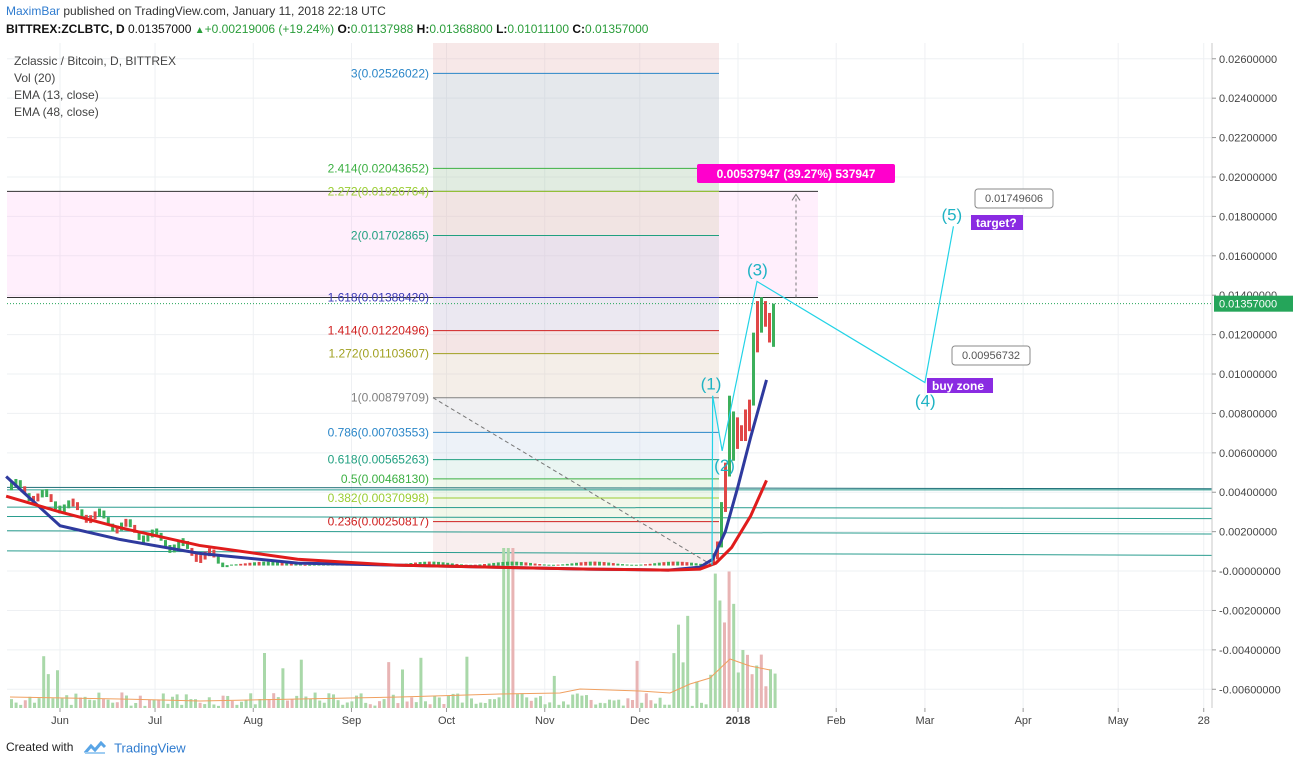 This screenshot has width=1293, height=766. I want to click on tradingview-brand: TradingView, so click(150, 747).